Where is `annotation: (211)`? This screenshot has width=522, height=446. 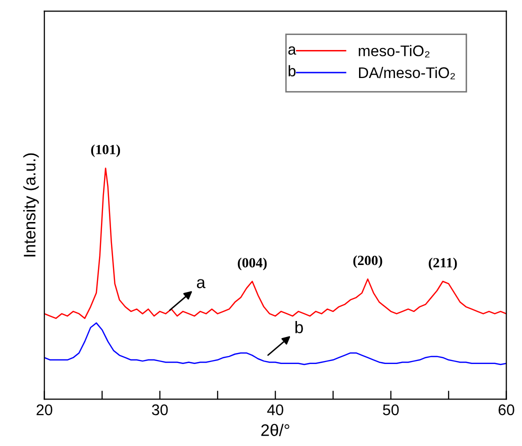
annotation: (211) is located at coordinates (442, 264).